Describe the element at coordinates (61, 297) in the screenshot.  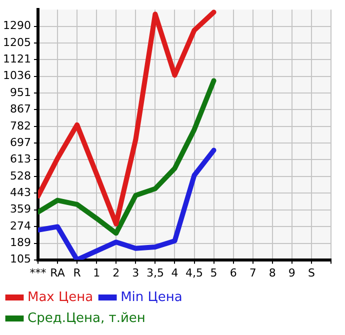
I see `legend-label: Max Цена` at that location.